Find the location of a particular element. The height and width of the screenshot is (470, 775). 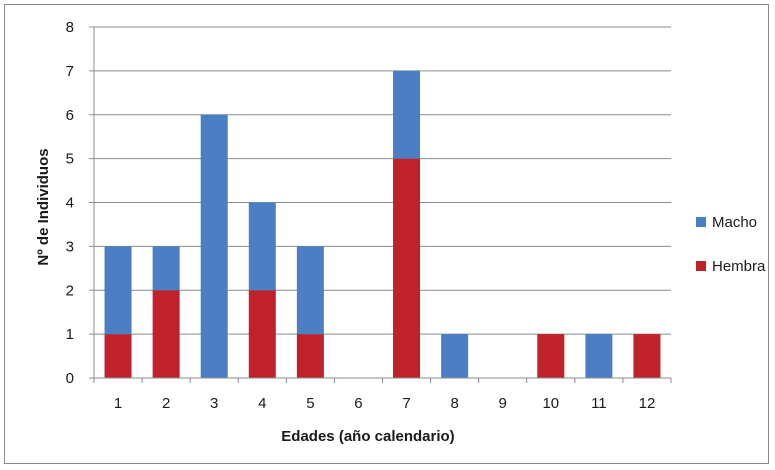

x-tick-label: 10 is located at coordinates (550, 403).